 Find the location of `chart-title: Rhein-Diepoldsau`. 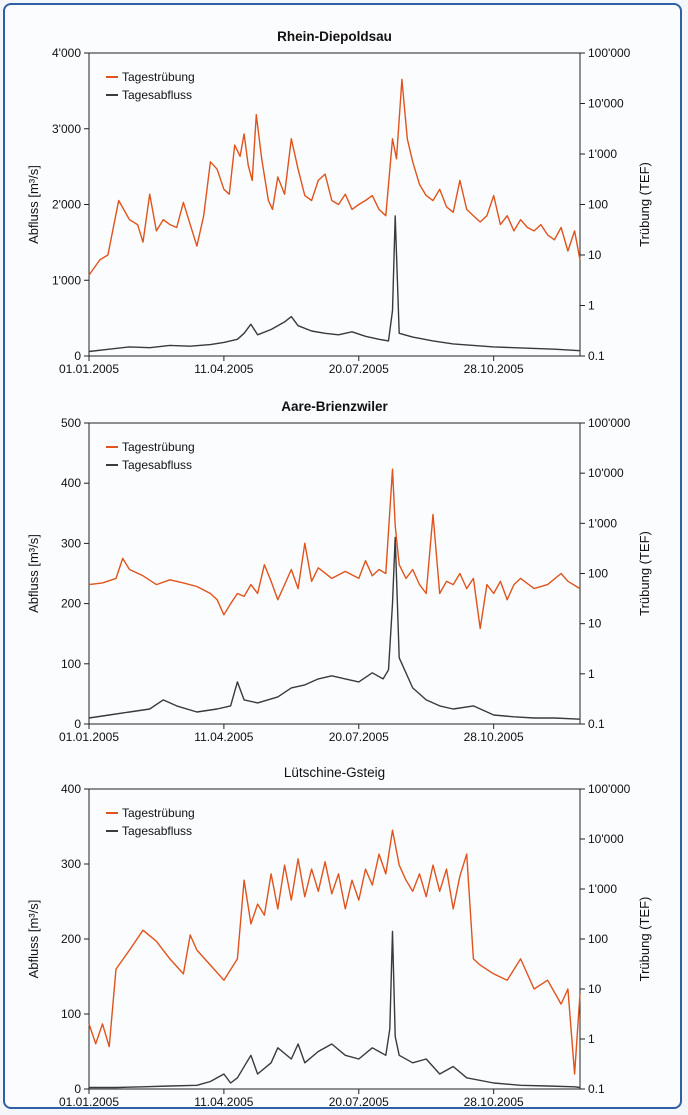

chart-title: Rhein-Diepoldsau is located at coordinates (334, 36).